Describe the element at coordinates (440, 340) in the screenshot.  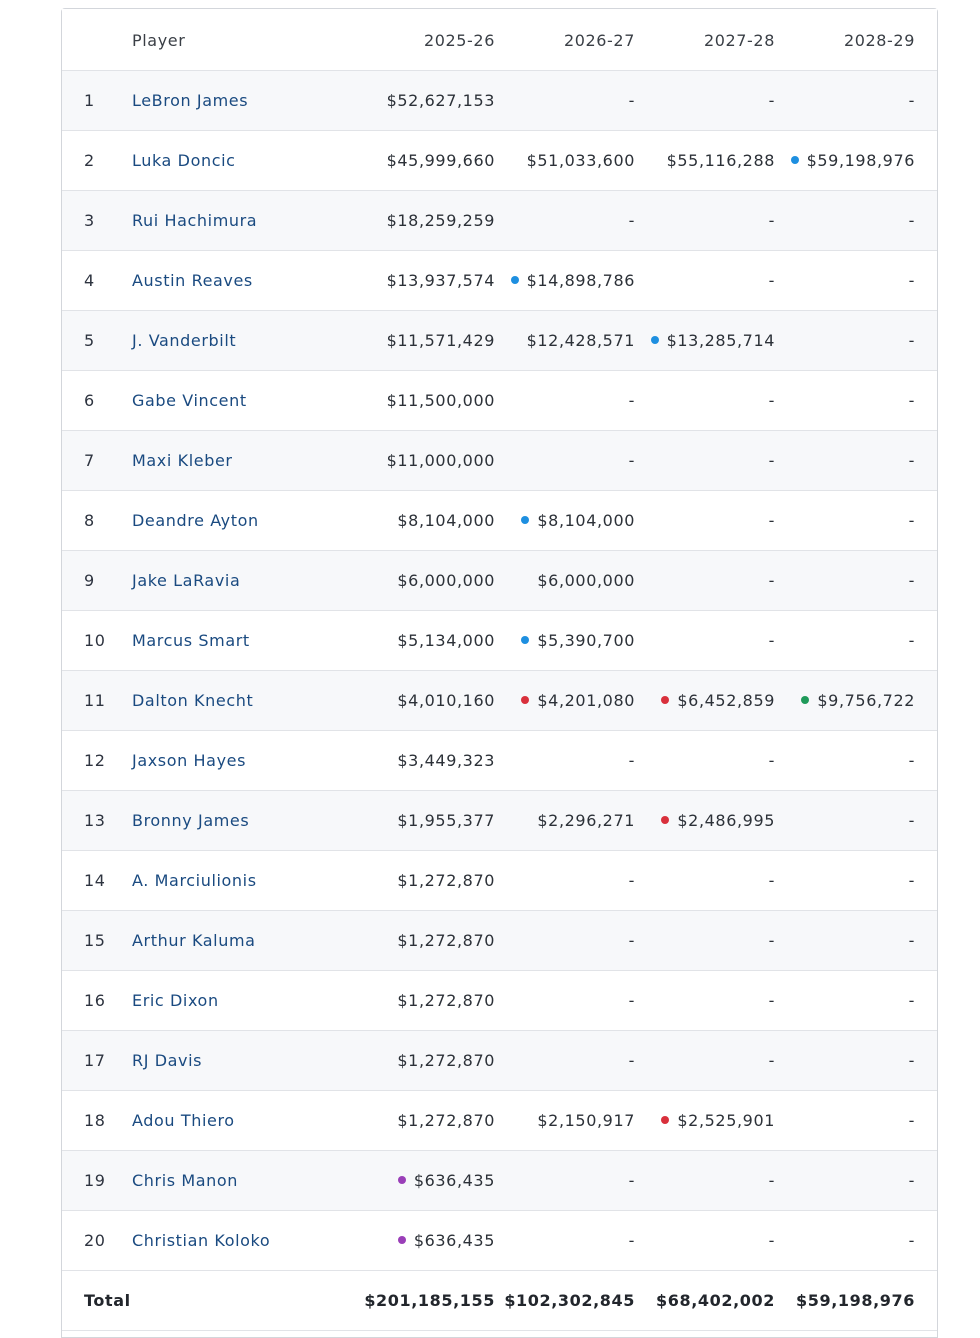
I see `salary-value: $11,571,429` at that location.